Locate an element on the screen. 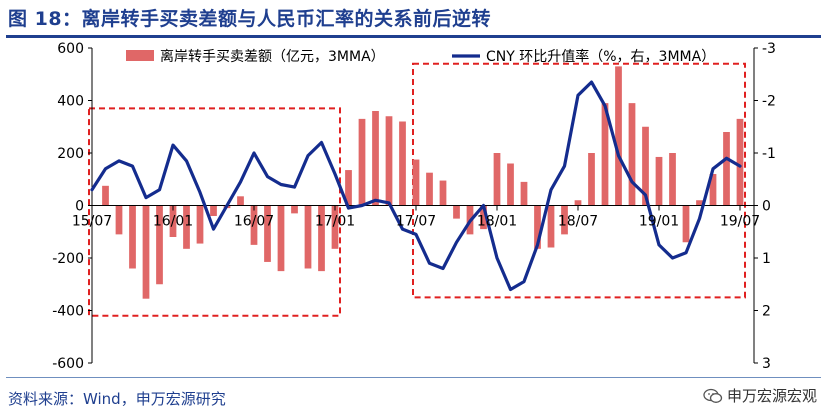  bar-16/01 is located at coordinates (173, 221).